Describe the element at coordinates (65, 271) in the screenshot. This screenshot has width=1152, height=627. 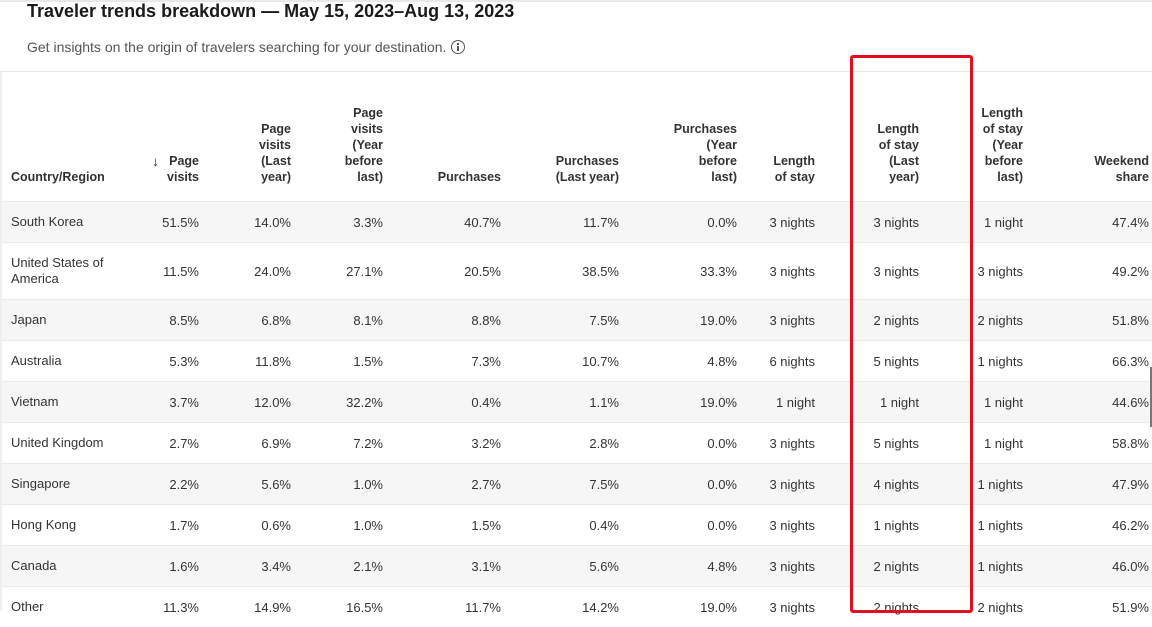
I see `cell-country: United States of America` at that location.